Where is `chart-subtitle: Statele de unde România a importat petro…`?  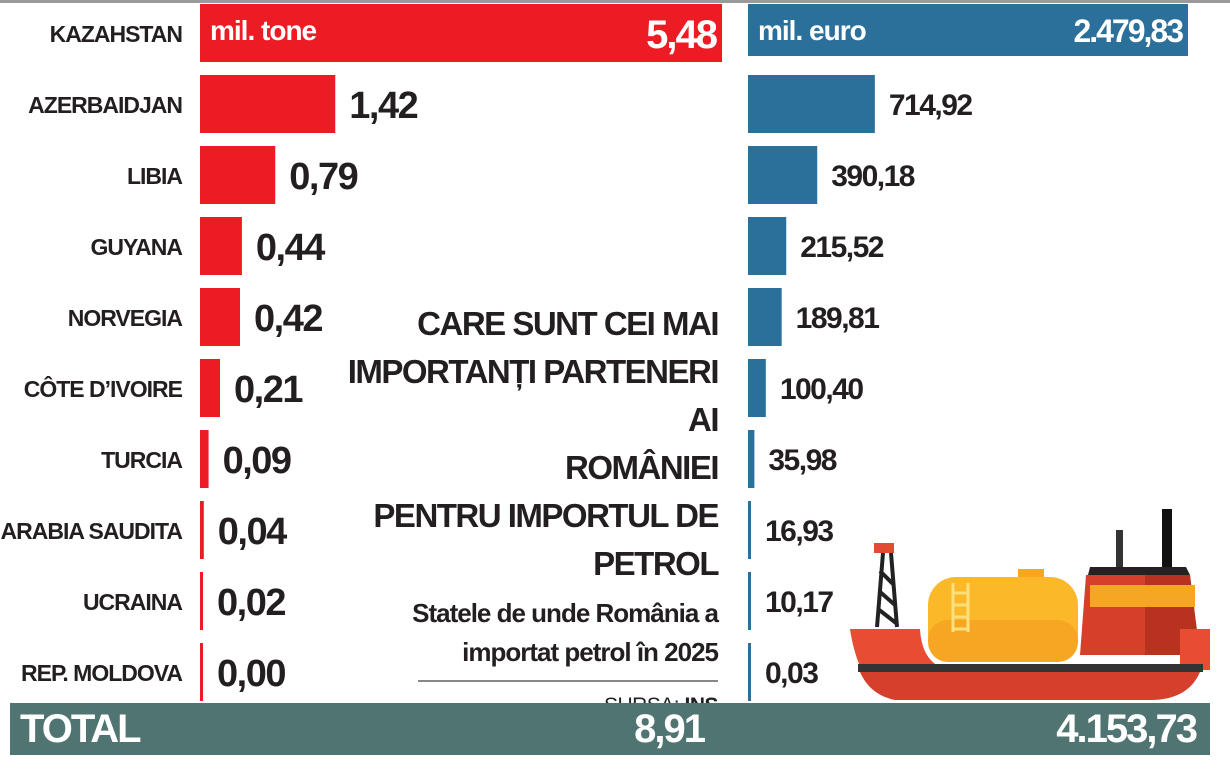
chart-subtitle: Statele de unde România a importat petro… is located at coordinates (518, 633).